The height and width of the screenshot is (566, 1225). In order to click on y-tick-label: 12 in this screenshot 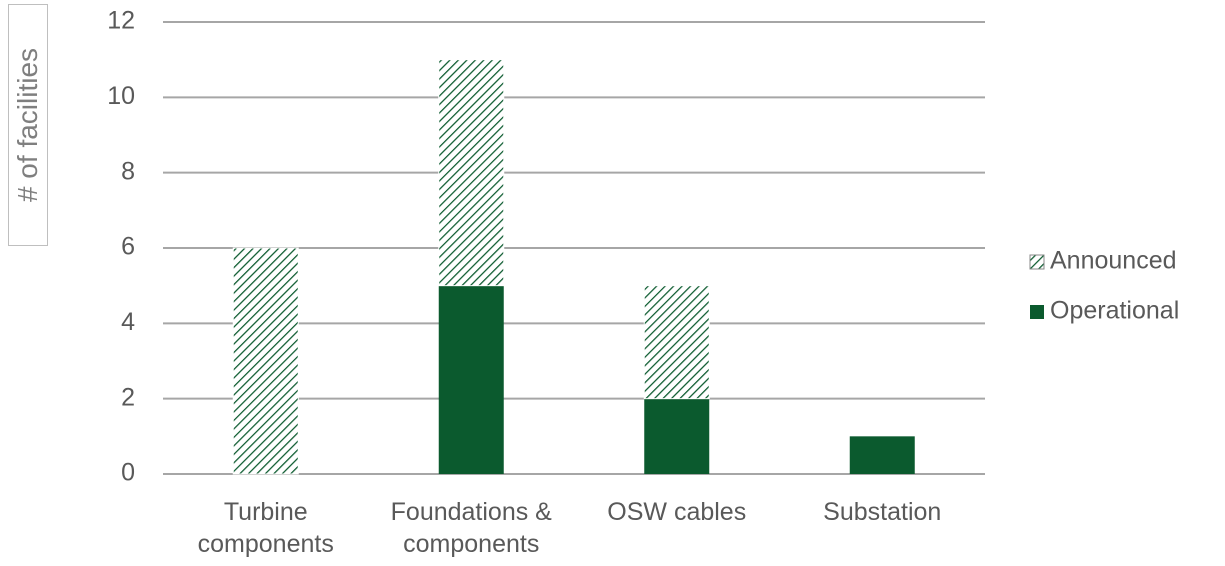, I will do `click(121, 21)`.